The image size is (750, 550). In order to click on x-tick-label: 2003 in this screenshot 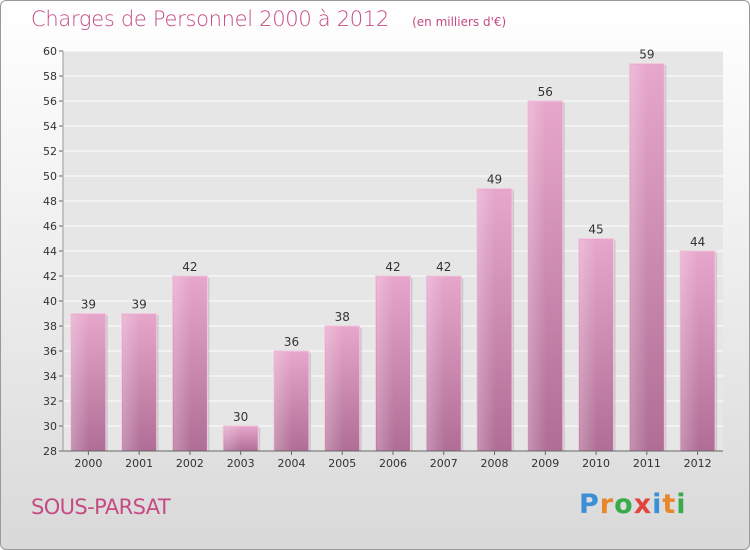, I will do `click(241, 463)`.